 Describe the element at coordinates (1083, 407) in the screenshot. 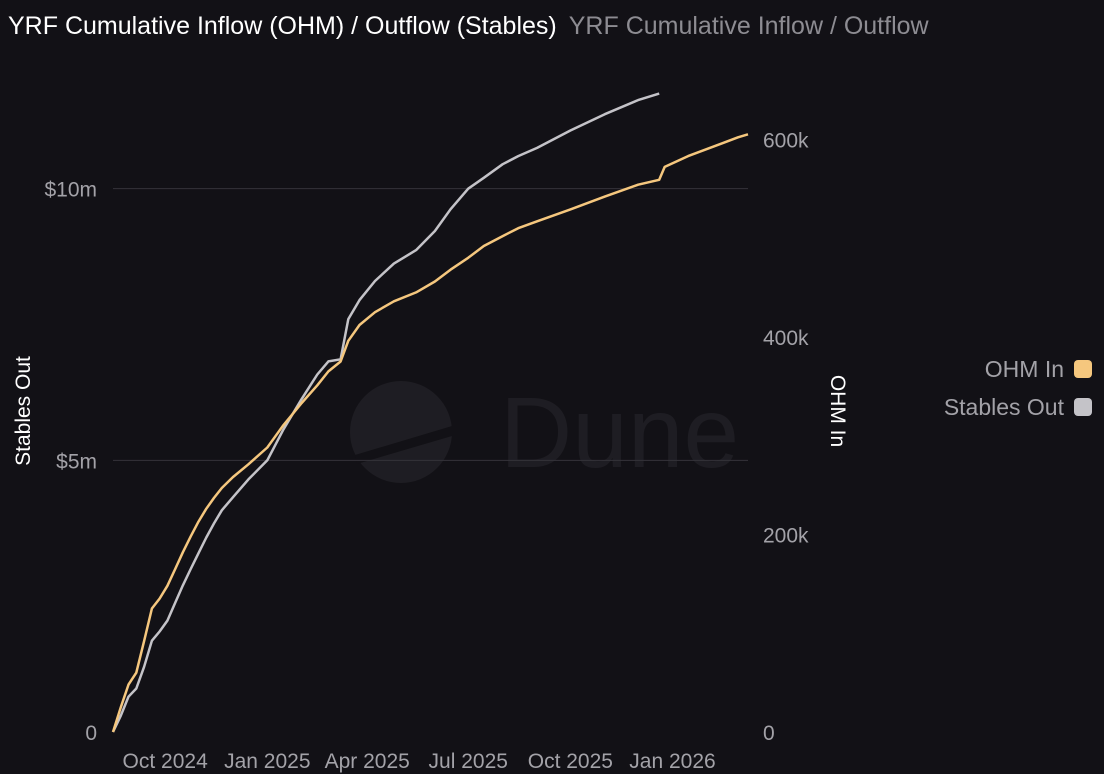

I see `legend-swatch-stables-out` at that location.